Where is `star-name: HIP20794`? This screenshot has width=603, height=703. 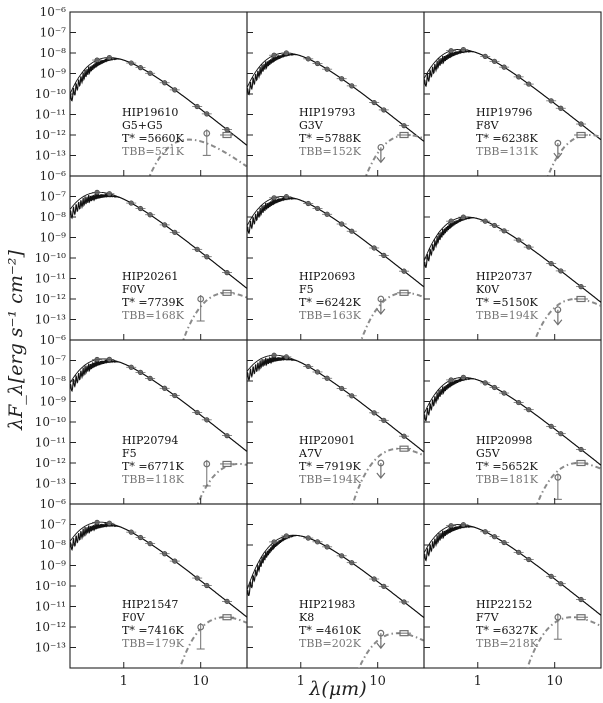 star-name: HIP20794 is located at coordinates (150, 440).